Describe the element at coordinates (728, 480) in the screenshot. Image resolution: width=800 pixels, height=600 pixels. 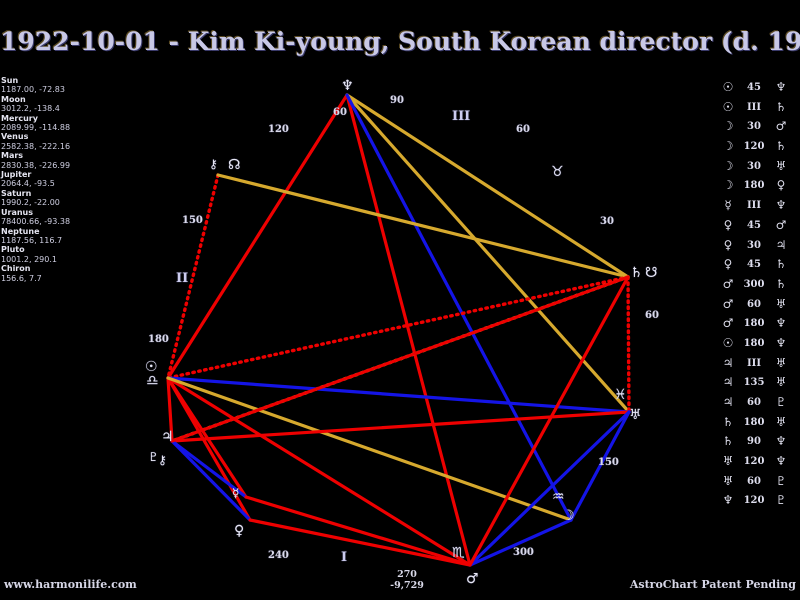
I see `aspect-body1-uranus-icon: ♅` at that location.